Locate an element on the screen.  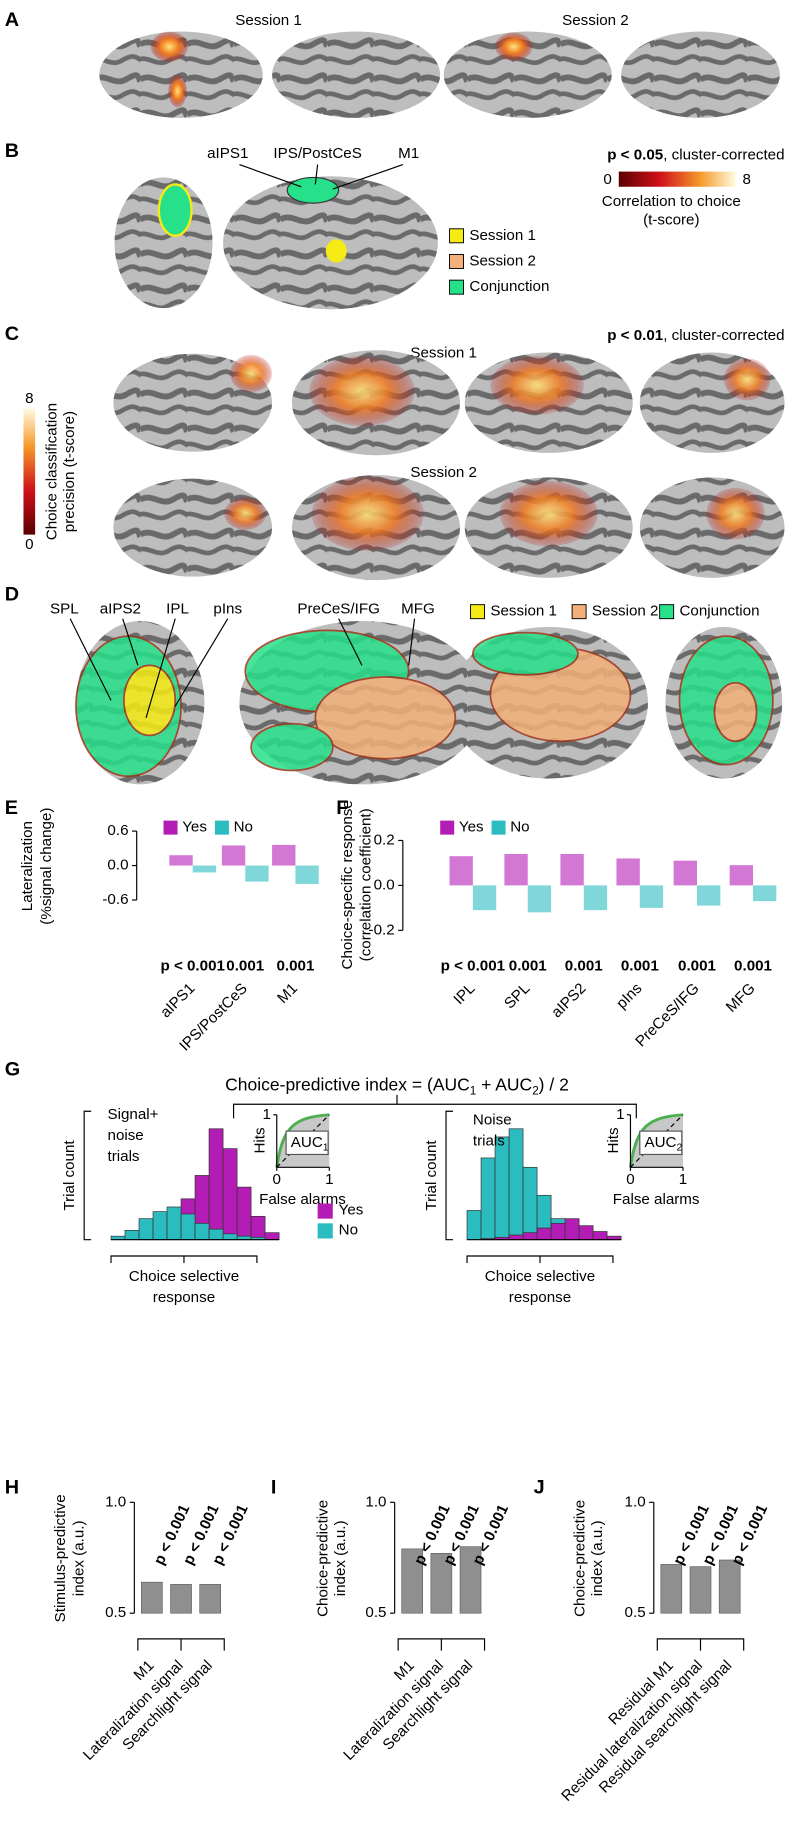
colorbar-label: Correlation to choice is located at coordinates (671, 201).